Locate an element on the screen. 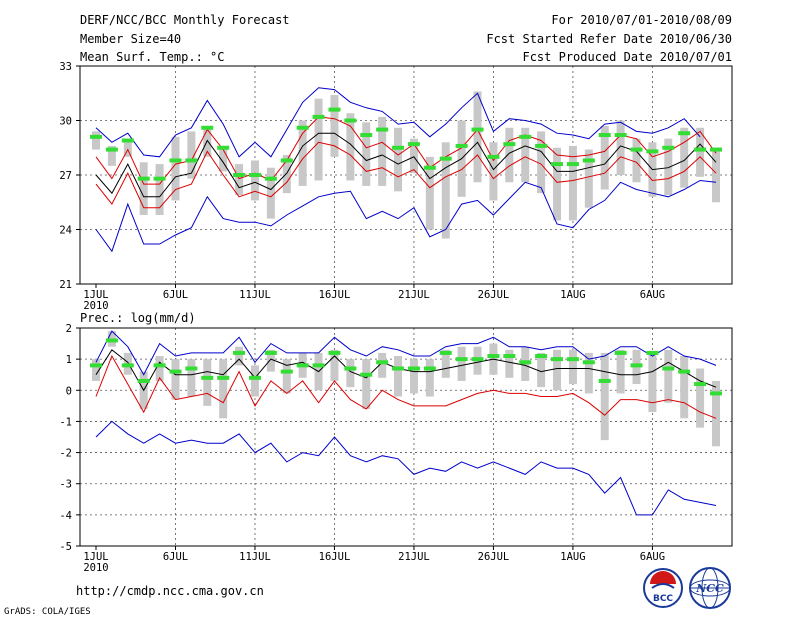 The height and width of the screenshot is (618, 800). y-tick-label: 1 is located at coordinates (69, 360).